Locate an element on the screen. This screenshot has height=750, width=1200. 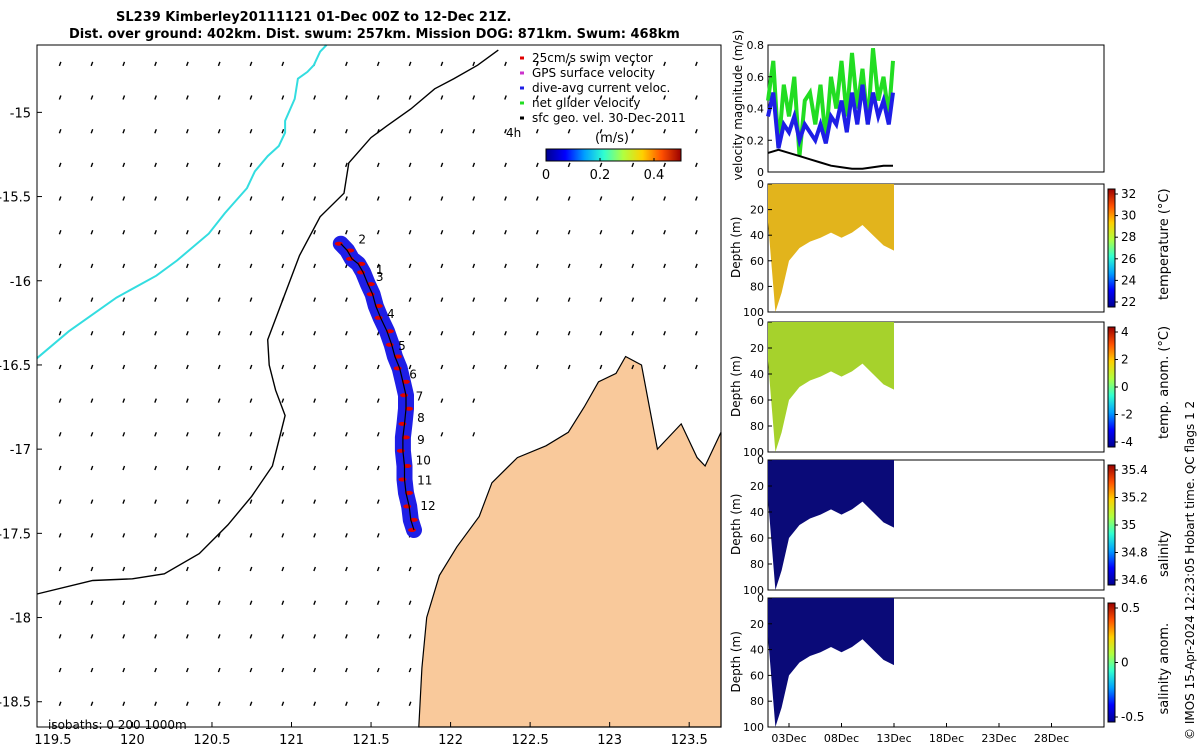
time-tick-label: 03Dec is located at coordinates (788, 738).